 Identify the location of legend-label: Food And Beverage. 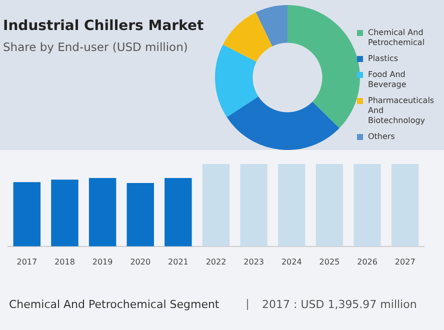
(388, 80).